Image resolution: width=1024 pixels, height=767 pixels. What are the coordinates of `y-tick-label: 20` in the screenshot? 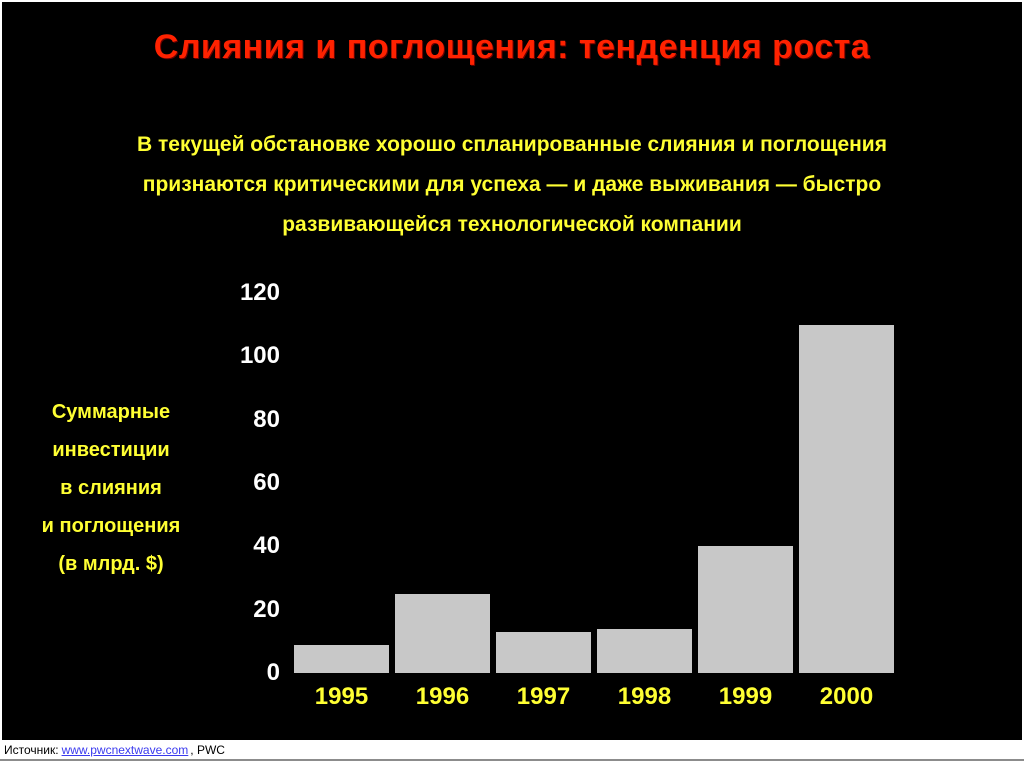 It's located at (266, 609).